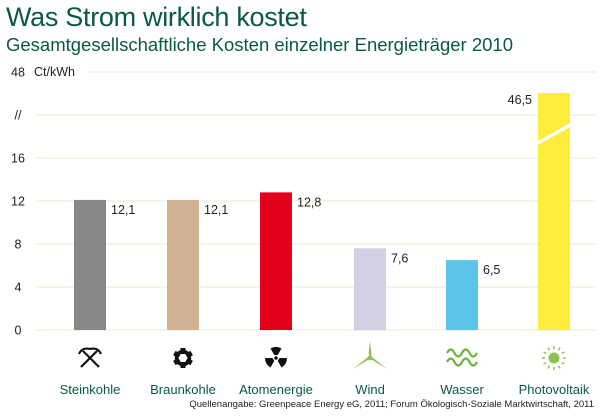  What do you see at coordinates (183, 264) in the screenshot?
I see `bar-braunkohle` at bounding box center [183, 264].